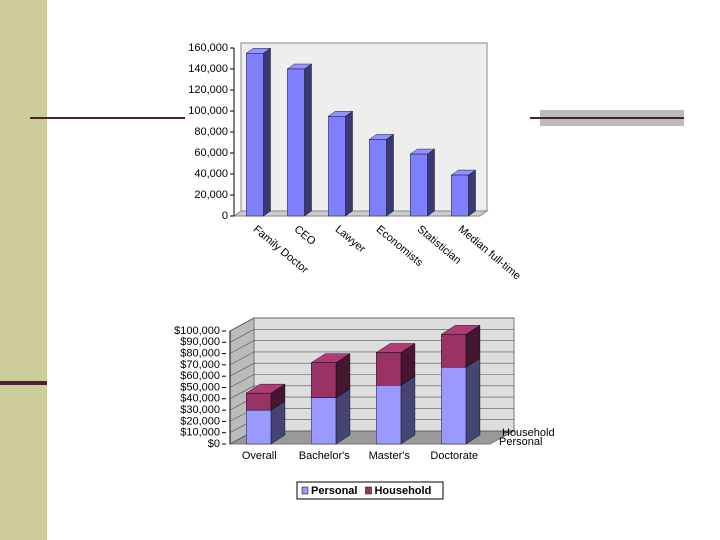  What do you see at coordinates (200, 410) in the screenshot?
I see `y-tick-label: $30,000` at bounding box center [200, 410].